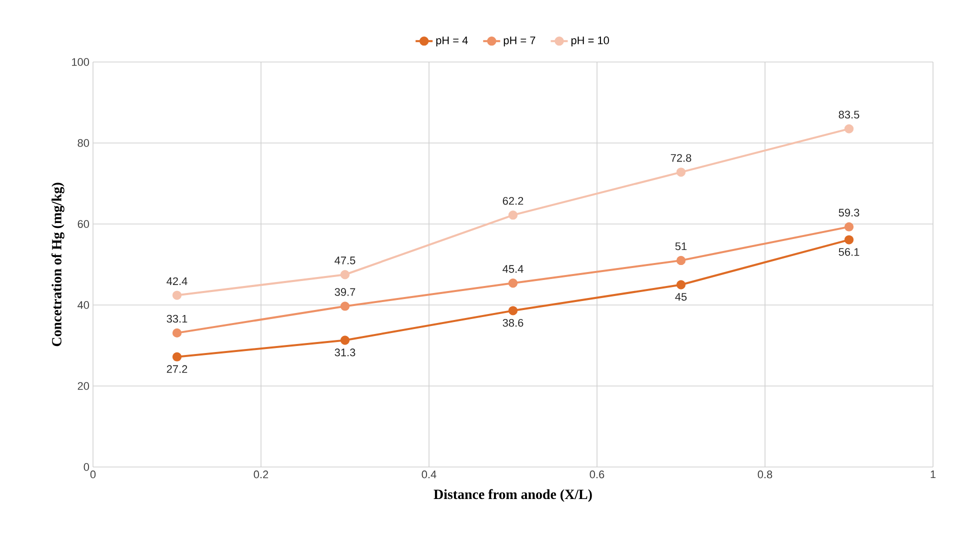 This screenshot has height=538, width=953. I want to click on x-axis-title: Distance from anode (X/L), so click(513, 495).